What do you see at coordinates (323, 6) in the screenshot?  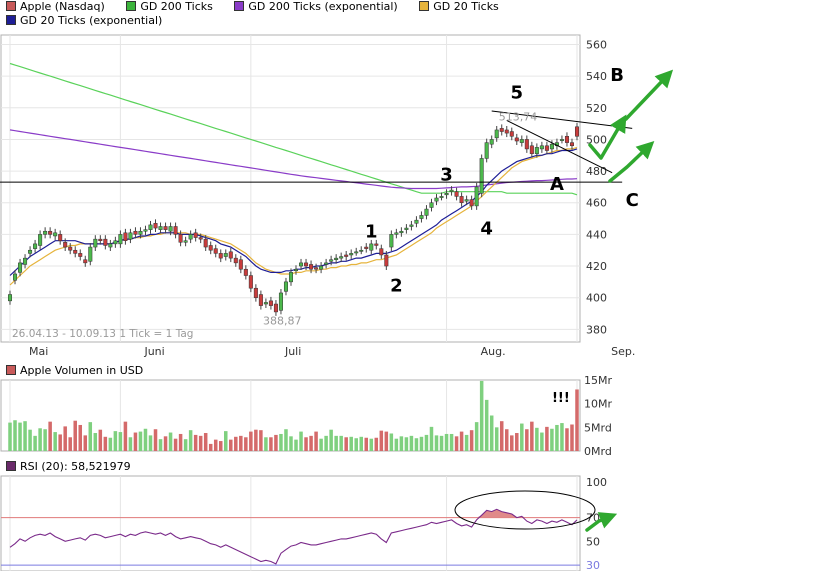 I see `legend-label: GD 200 Ticks (exponential)` at bounding box center [323, 6].